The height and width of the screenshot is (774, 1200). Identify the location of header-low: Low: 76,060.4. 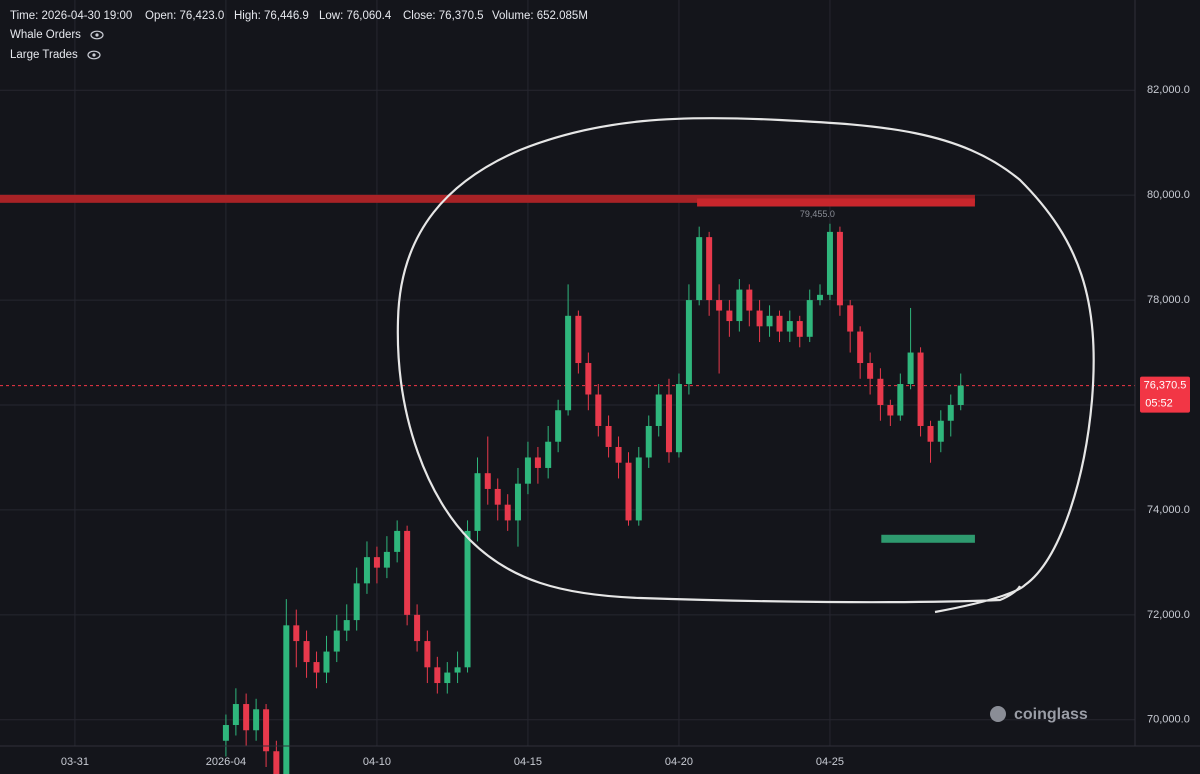
(355, 16).